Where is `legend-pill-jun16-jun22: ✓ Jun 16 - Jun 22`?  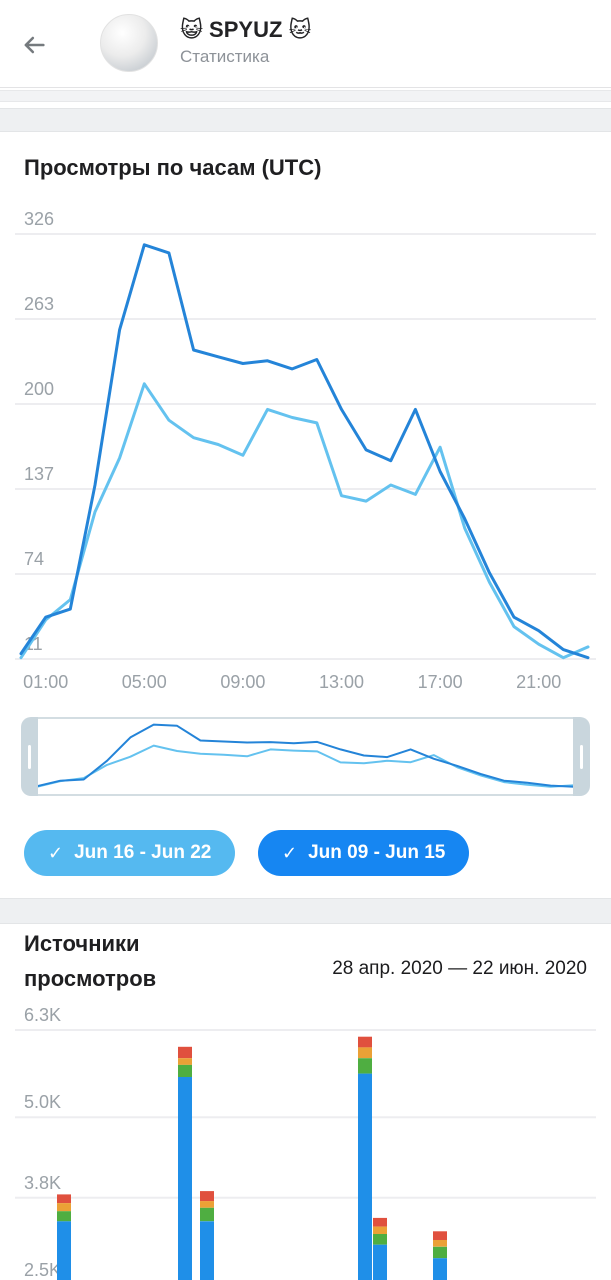 legend-pill-jun16-jun22: ✓ Jun 16 - Jun 22 is located at coordinates (130, 853).